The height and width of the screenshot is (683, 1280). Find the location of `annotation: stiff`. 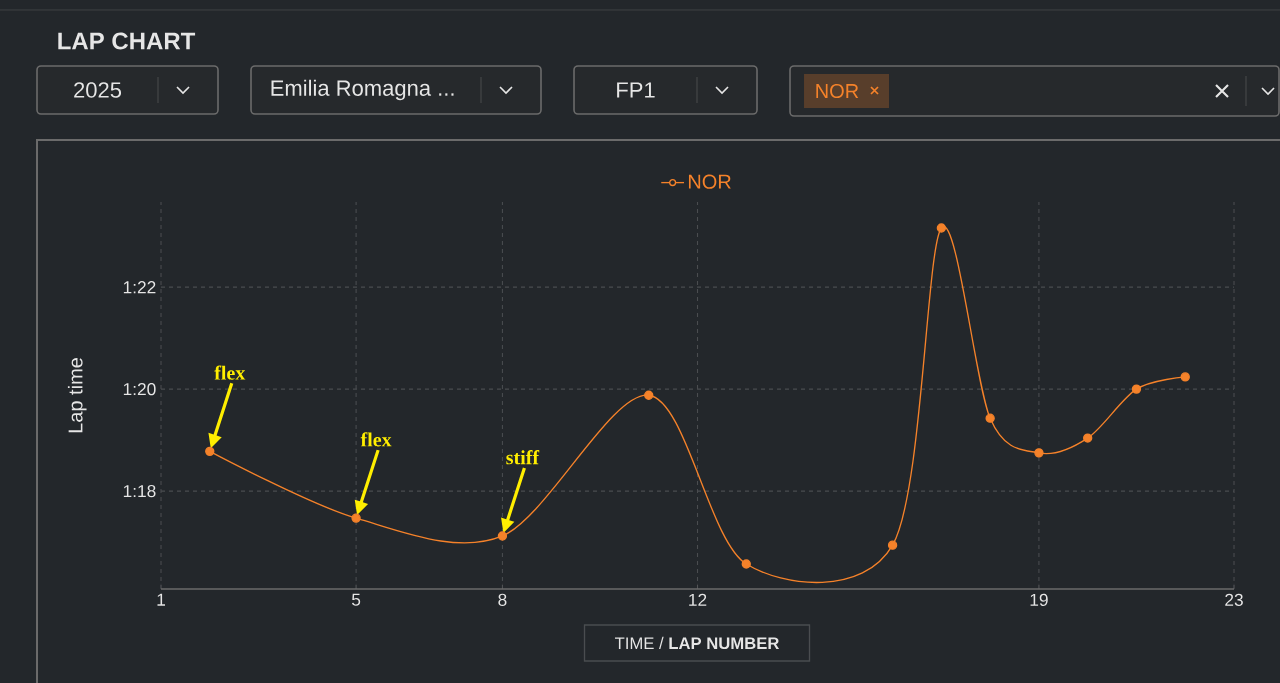

annotation: stiff is located at coordinates (523, 457).